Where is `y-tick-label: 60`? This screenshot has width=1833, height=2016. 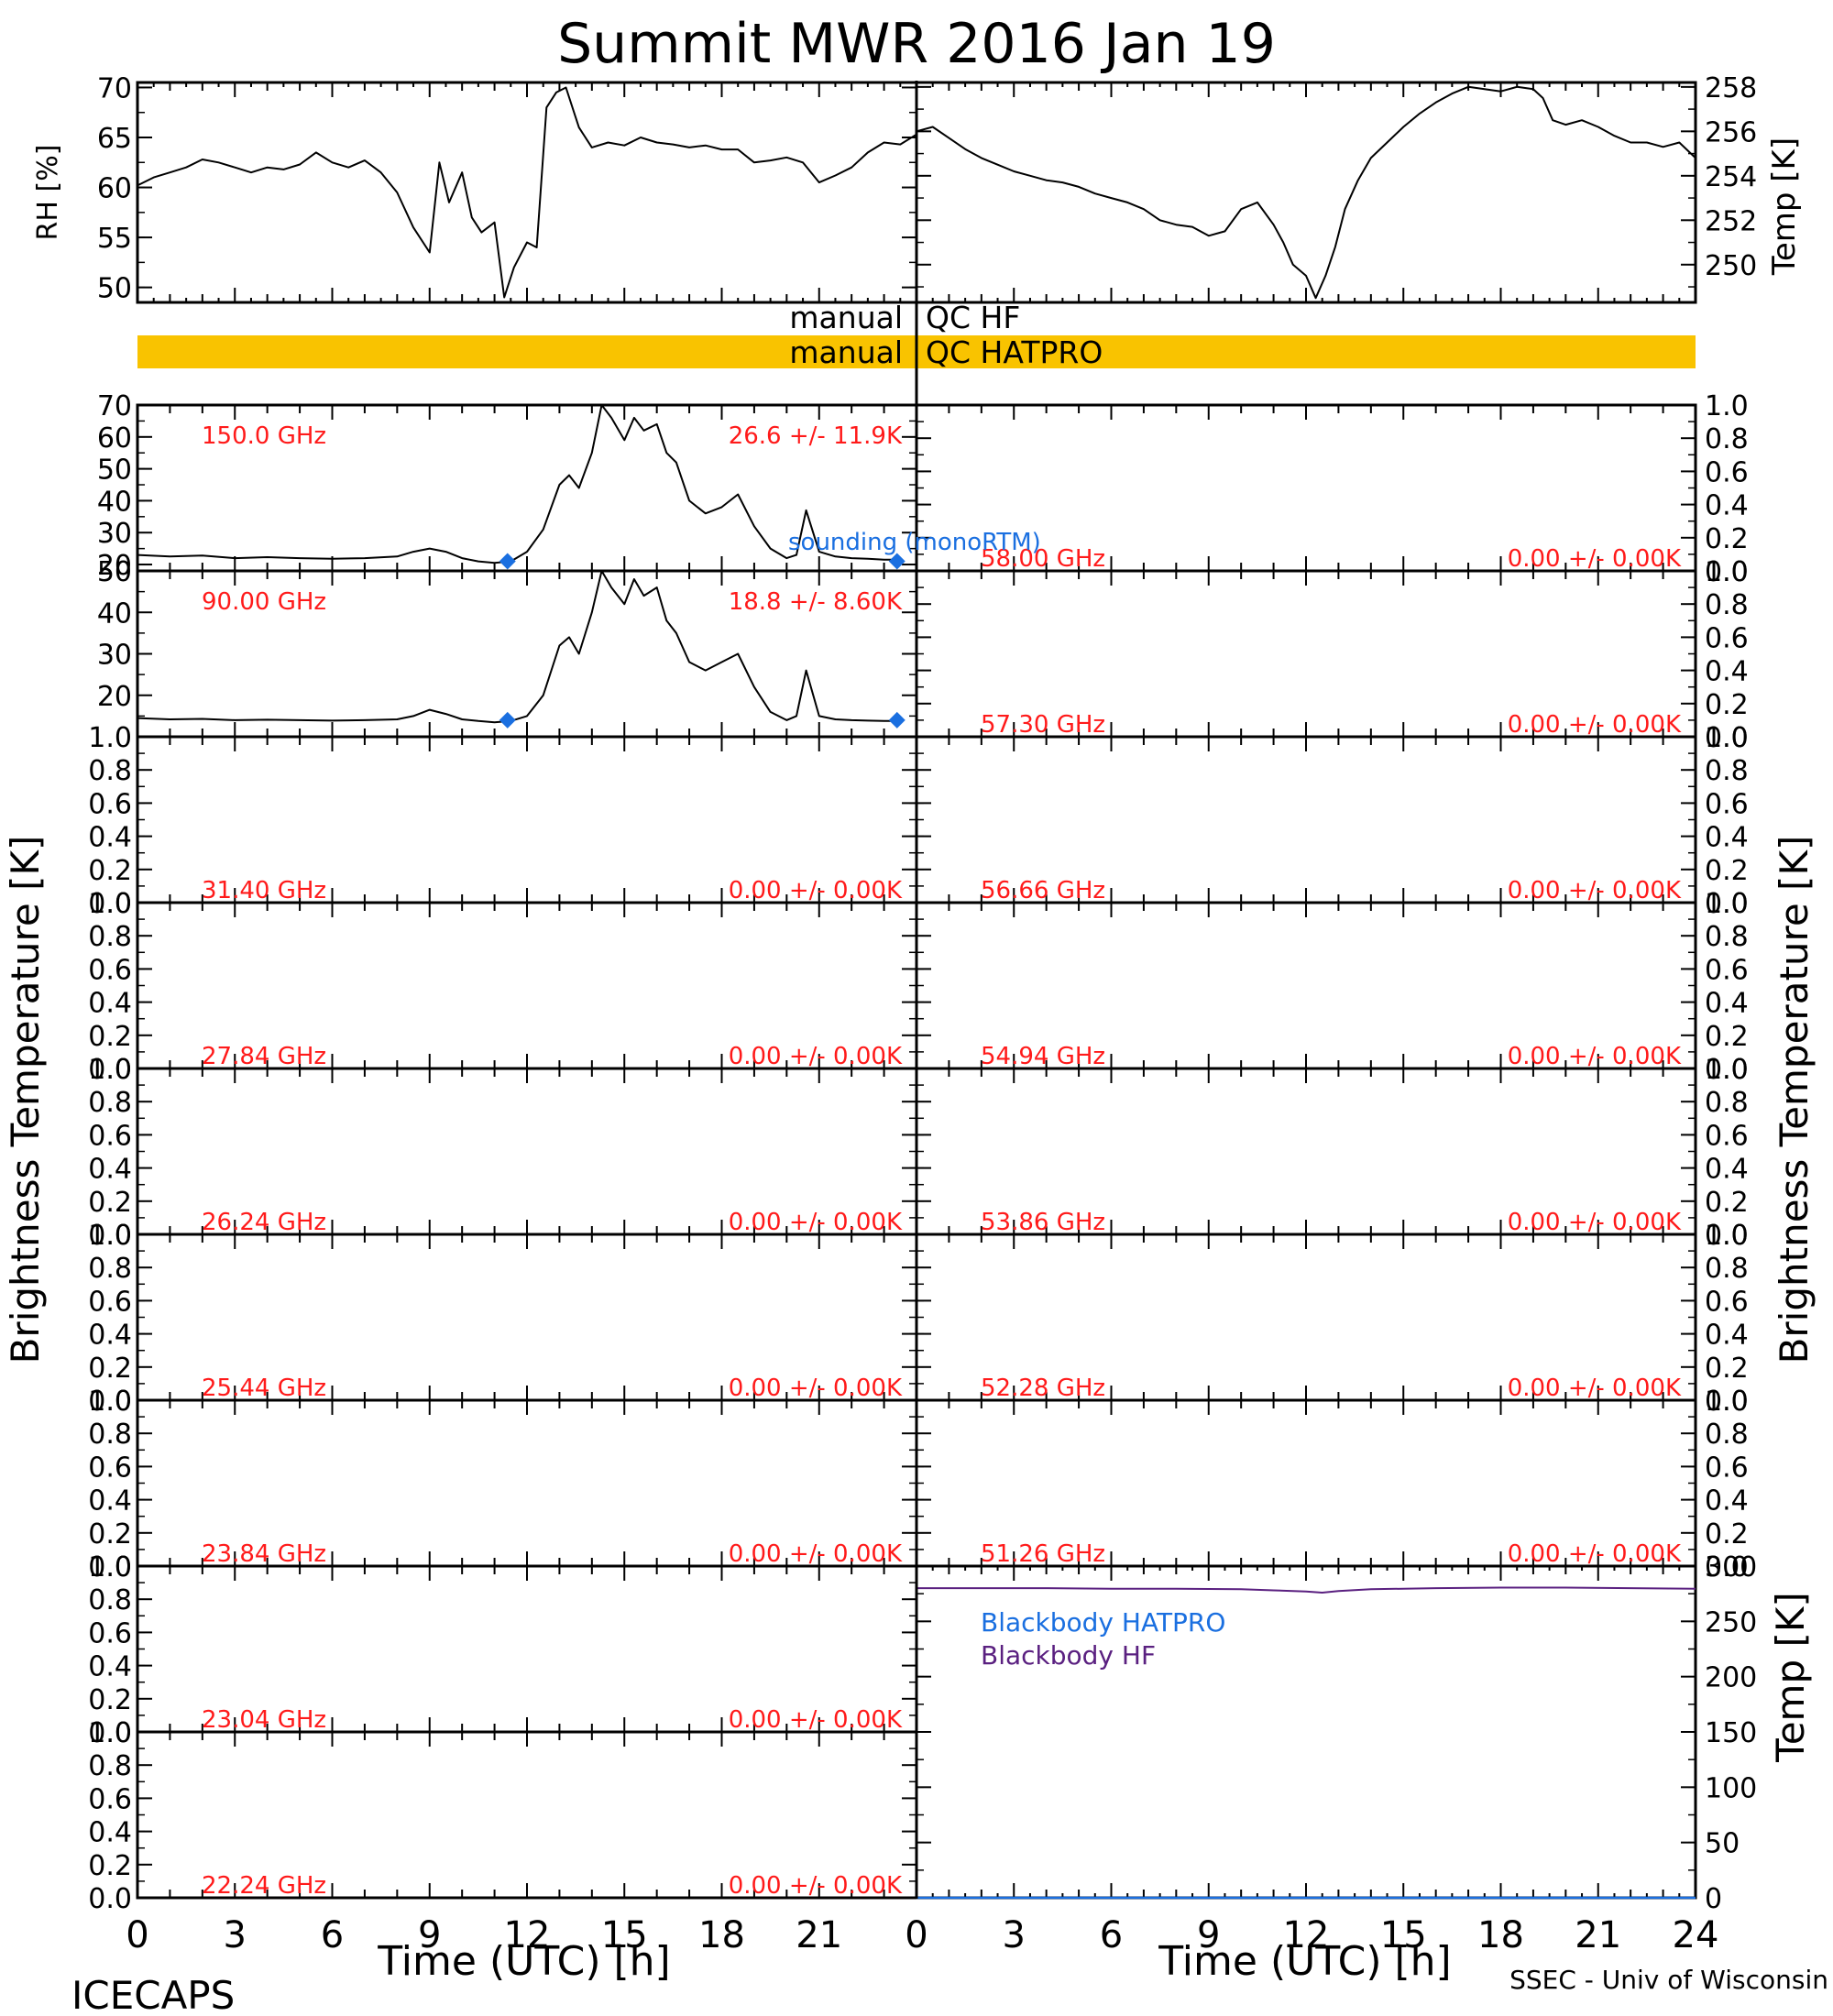
y-tick-label: 60 is located at coordinates (114, 189).